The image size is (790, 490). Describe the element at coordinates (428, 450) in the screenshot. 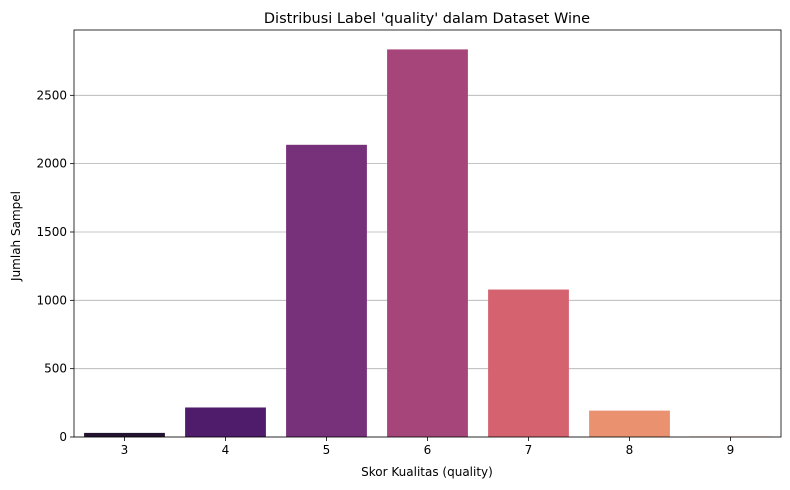

I see `x-tick-label: 6` at that location.